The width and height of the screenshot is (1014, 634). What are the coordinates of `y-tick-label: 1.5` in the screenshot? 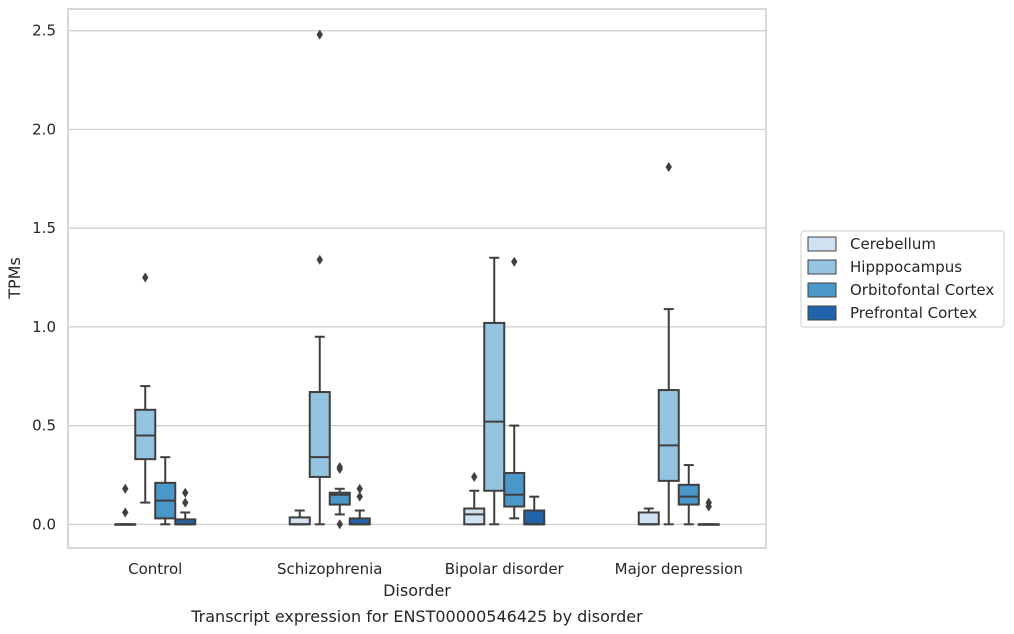 It's located at (44, 228).